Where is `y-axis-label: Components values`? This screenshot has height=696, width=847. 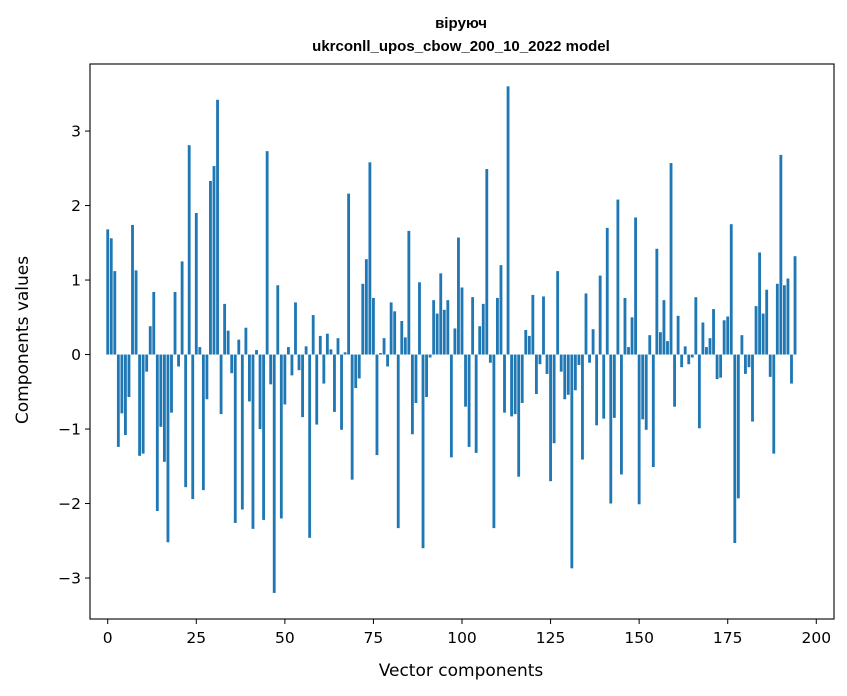 y-axis-label: Components values is located at coordinates (23, 340).